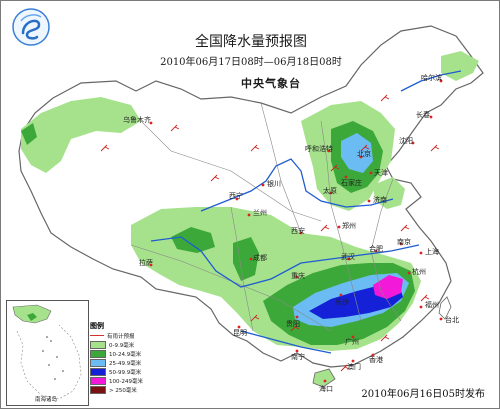 The width and height of the screenshot is (500, 409). What do you see at coordinates (376, 360) in the screenshot?
I see `city-label-hongkong: 香港` at bounding box center [376, 360].